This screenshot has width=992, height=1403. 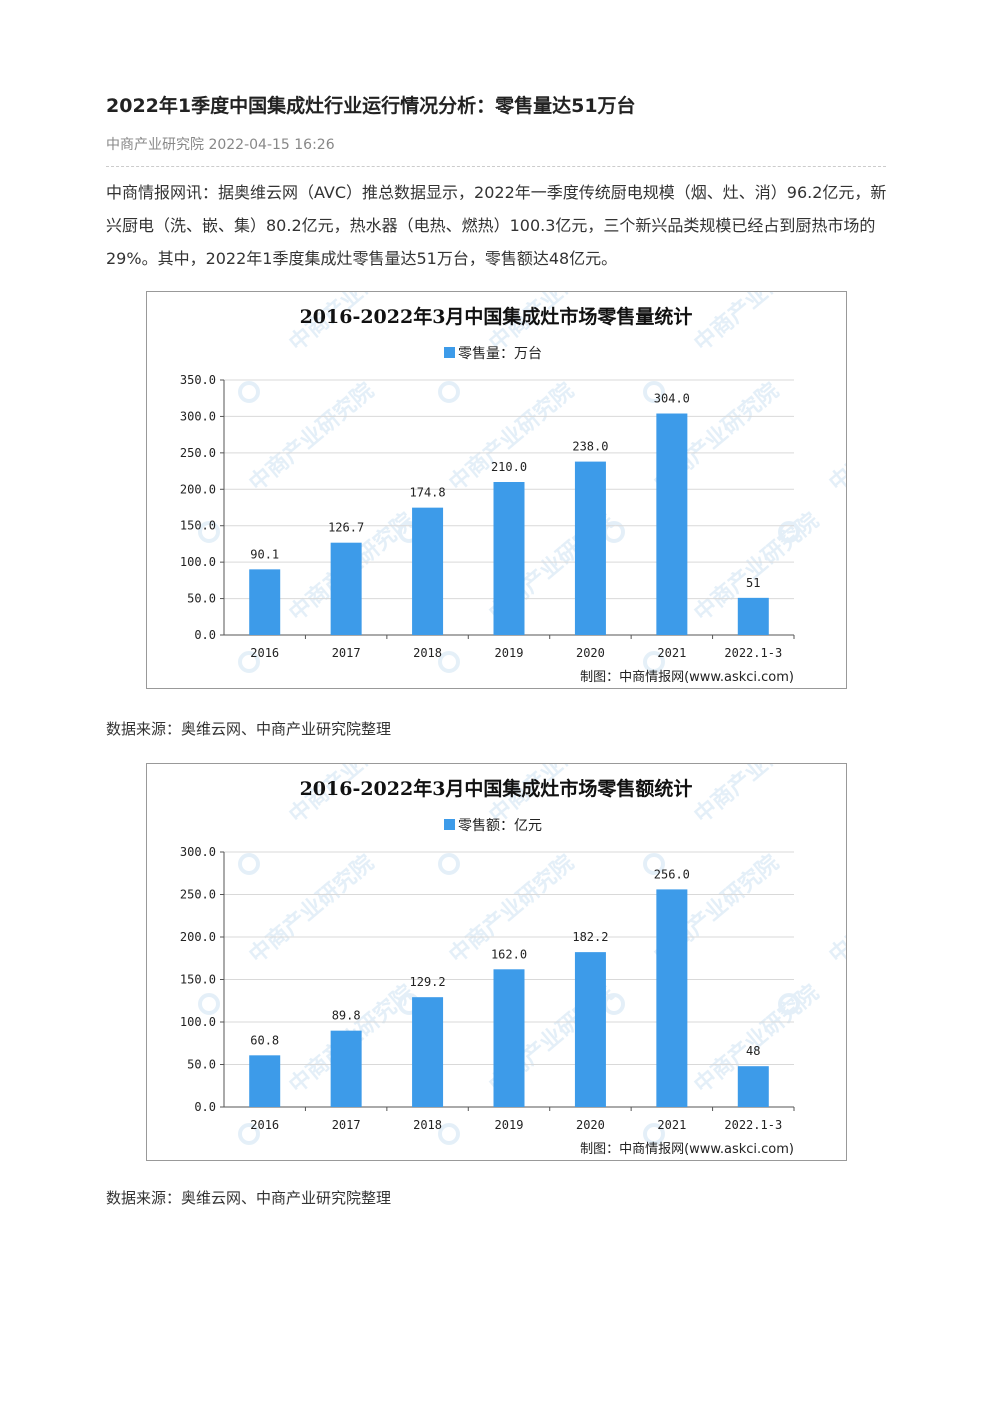 What do you see at coordinates (509, 954) in the screenshot?
I see `data-label: 162.0` at bounding box center [509, 954].